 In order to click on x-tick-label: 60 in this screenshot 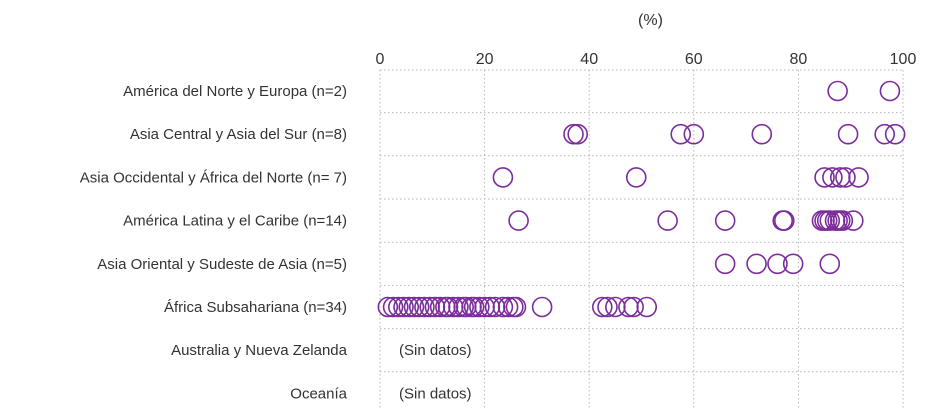, I will do `click(694, 59)`.